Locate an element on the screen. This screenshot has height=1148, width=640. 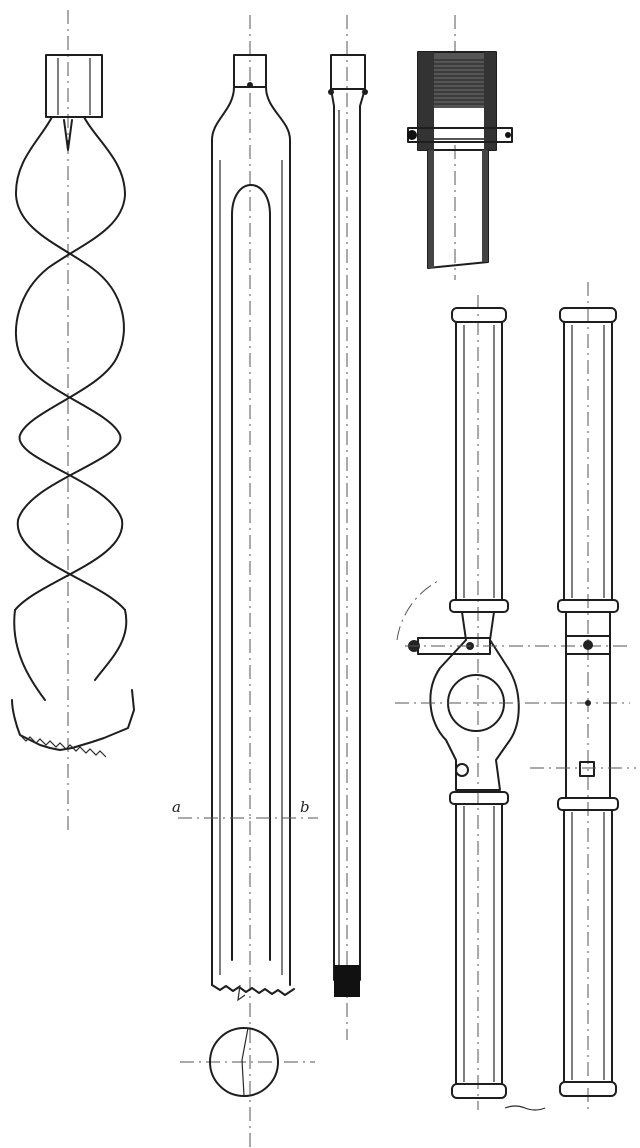
lower-grip-collar is located at coordinates (479, 798).